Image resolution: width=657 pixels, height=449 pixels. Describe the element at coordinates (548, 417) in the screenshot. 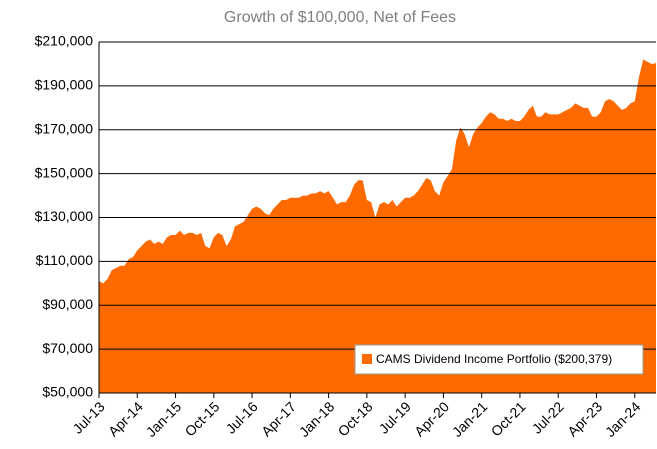

I see `x-tick-label: Jul-22` at that location.